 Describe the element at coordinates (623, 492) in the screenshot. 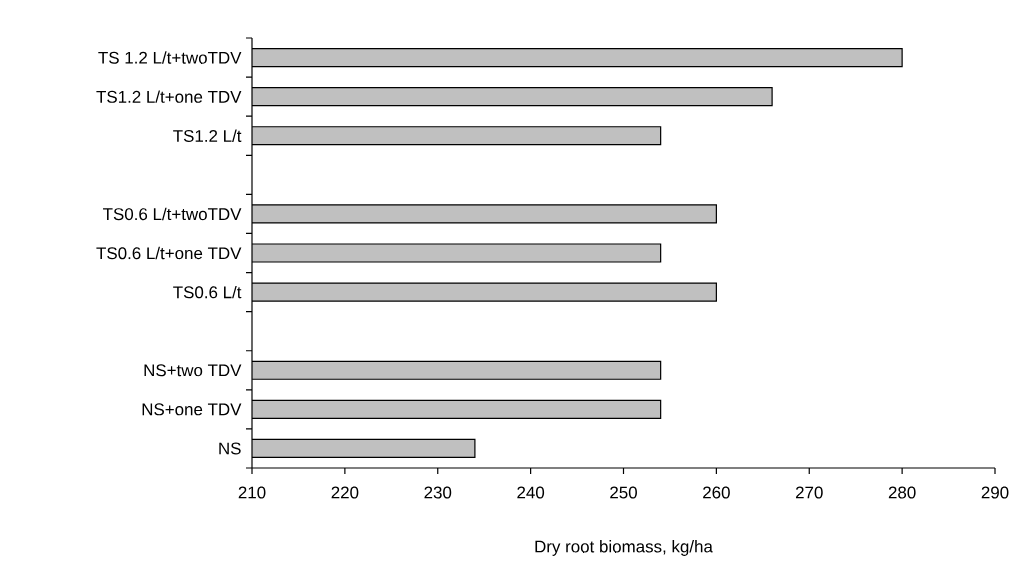

I see `x-tick-label: 250` at that location.